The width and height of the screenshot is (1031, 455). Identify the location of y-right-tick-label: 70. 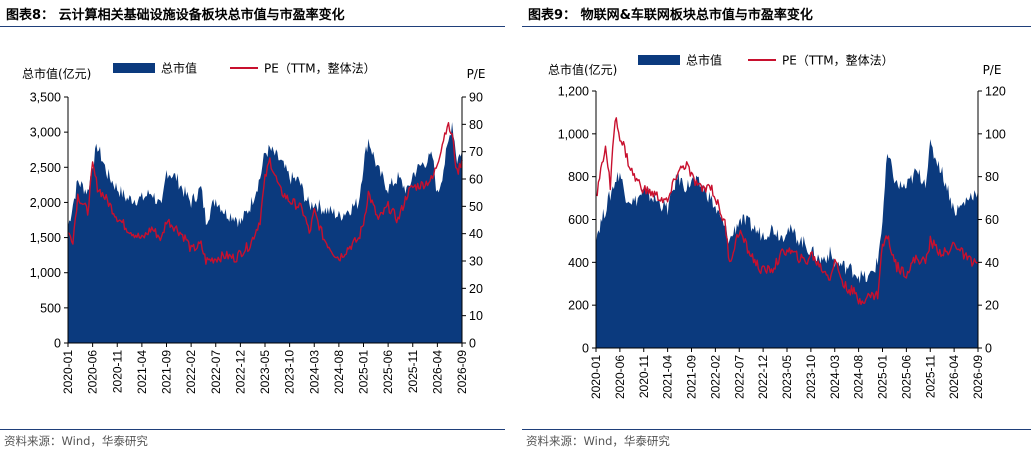
(476, 152).